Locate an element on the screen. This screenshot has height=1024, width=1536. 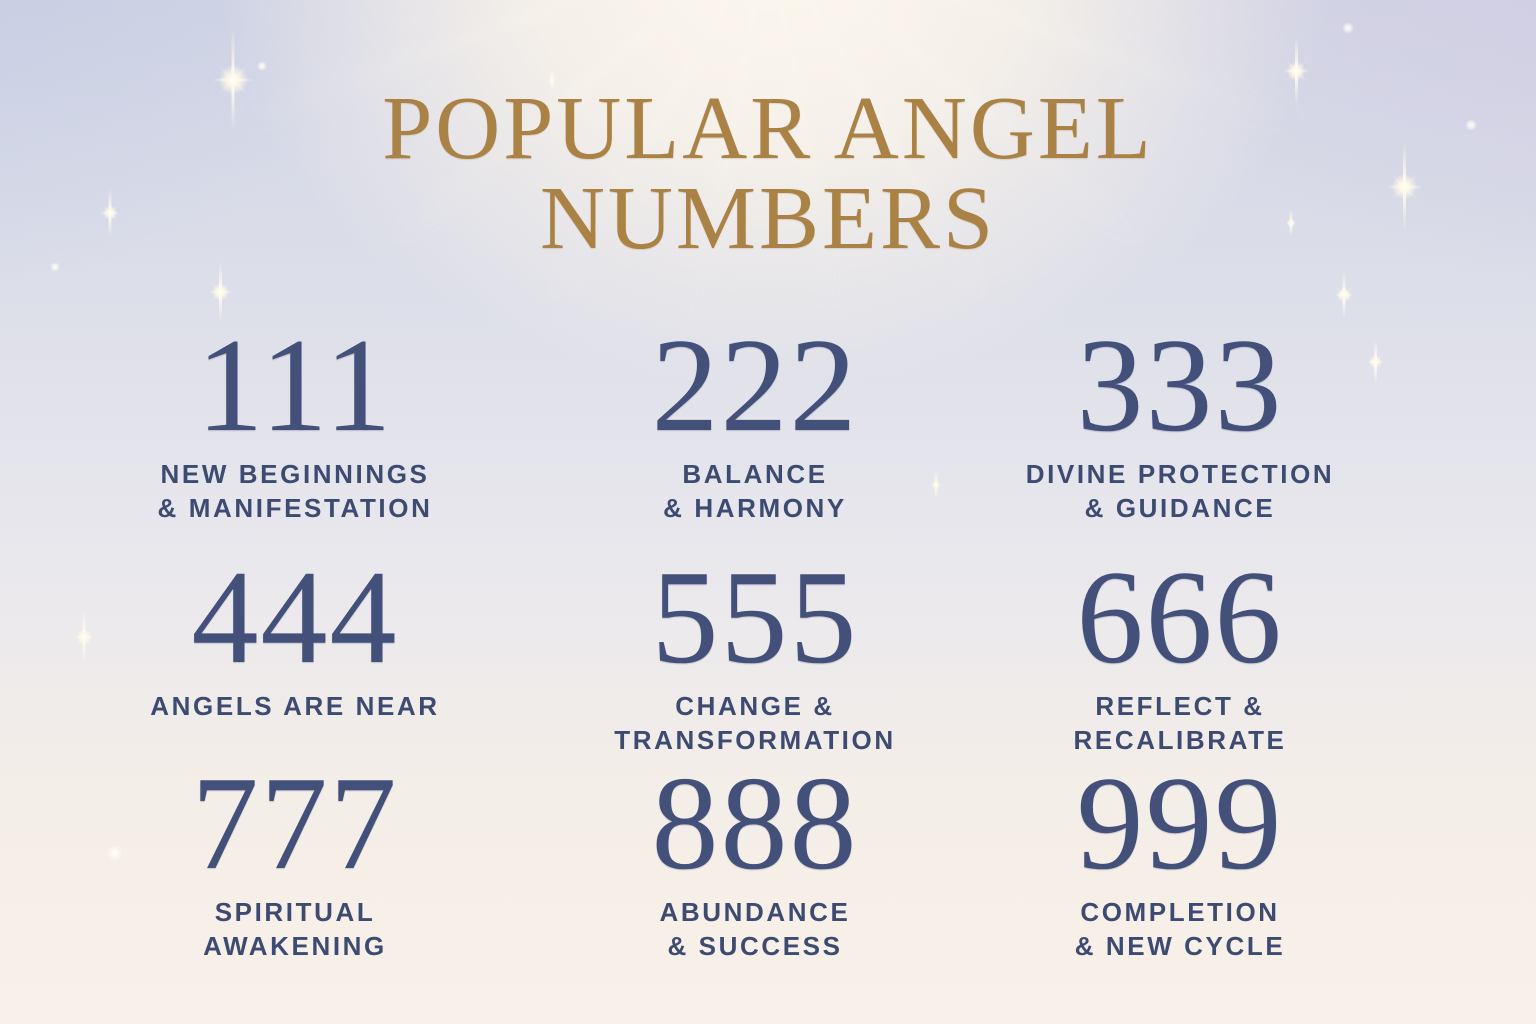
angel-number: 777 is located at coordinates (295, 823).